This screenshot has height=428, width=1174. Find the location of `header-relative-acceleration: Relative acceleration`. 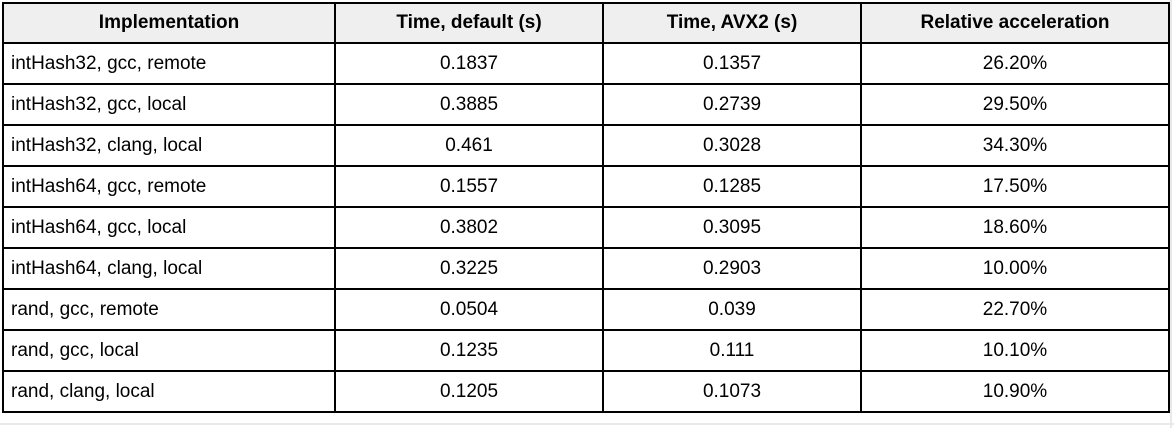

header-relative-acceleration: Relative acceleration is located at coordinates (1015, 23).